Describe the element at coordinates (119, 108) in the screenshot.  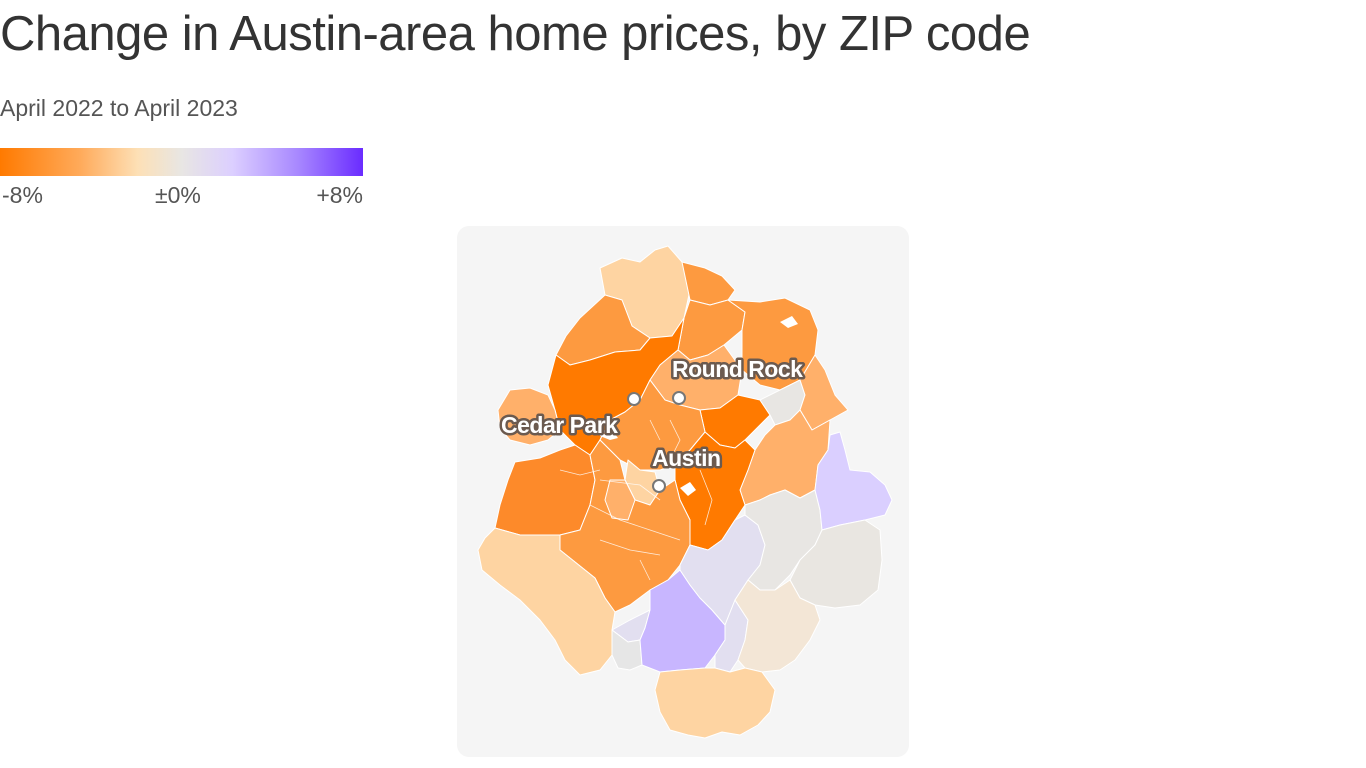
I see `chart-subtitle: April 2022 to April 2023` at that location.